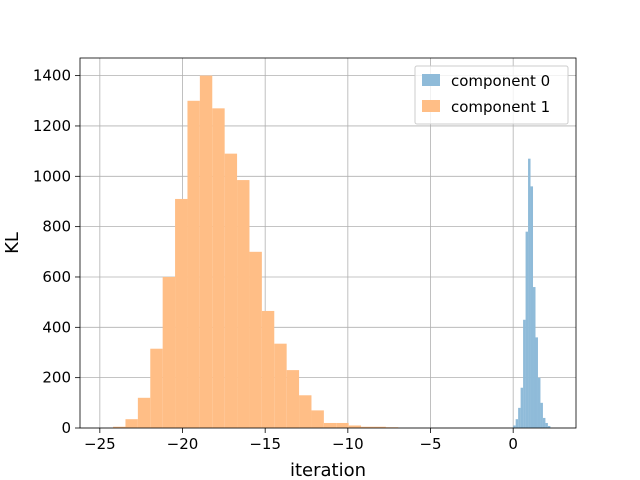 This screenshot has width=640, height=480. Describe the element at coordinates (348, 444) in the screenshot. I see `x-tick-label: −10` at that location.